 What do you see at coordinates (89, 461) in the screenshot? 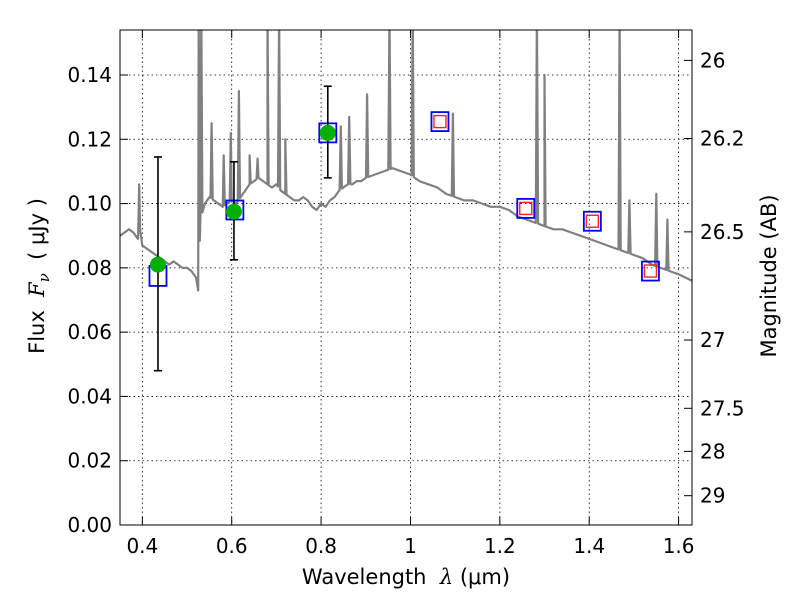
I see `y-tick-label: 0.02` at bounding box center [89, 461].